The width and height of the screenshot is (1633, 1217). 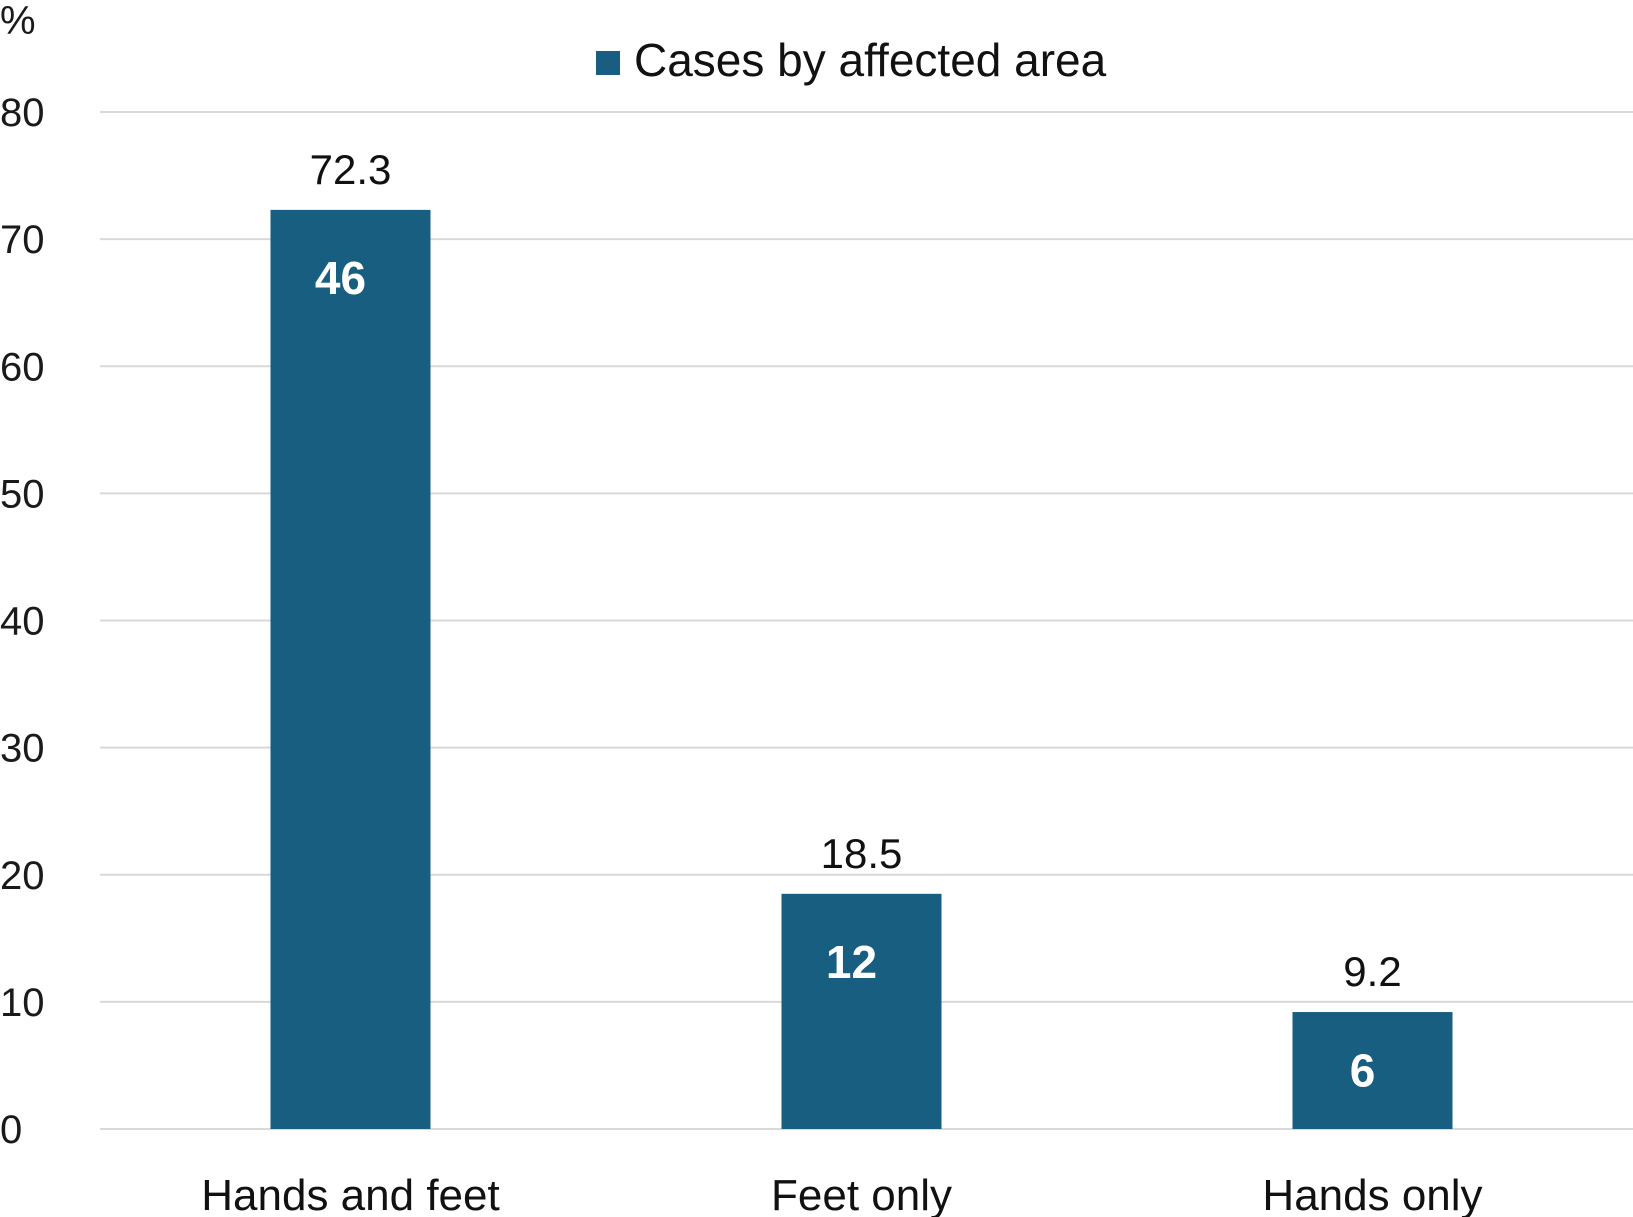 What do you see at coordinates (22, 240) in the screenshot?
I see `y-tick-label-70: 70` at bounding box center [22, 240].